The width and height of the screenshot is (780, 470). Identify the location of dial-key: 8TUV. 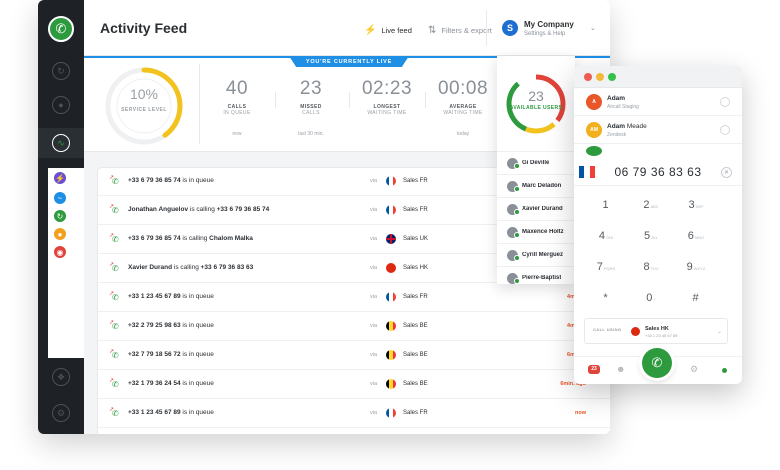
(651, 267).